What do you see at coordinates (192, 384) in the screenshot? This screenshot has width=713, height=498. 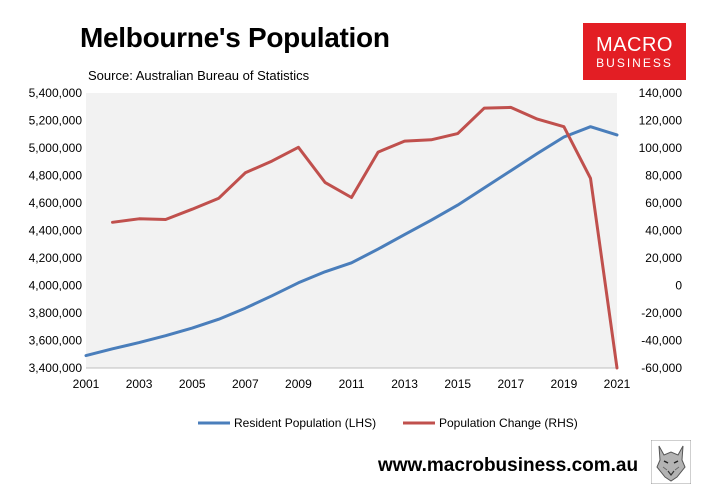 I see `x-tick-label: 2005` at bounding box center [192, 384].